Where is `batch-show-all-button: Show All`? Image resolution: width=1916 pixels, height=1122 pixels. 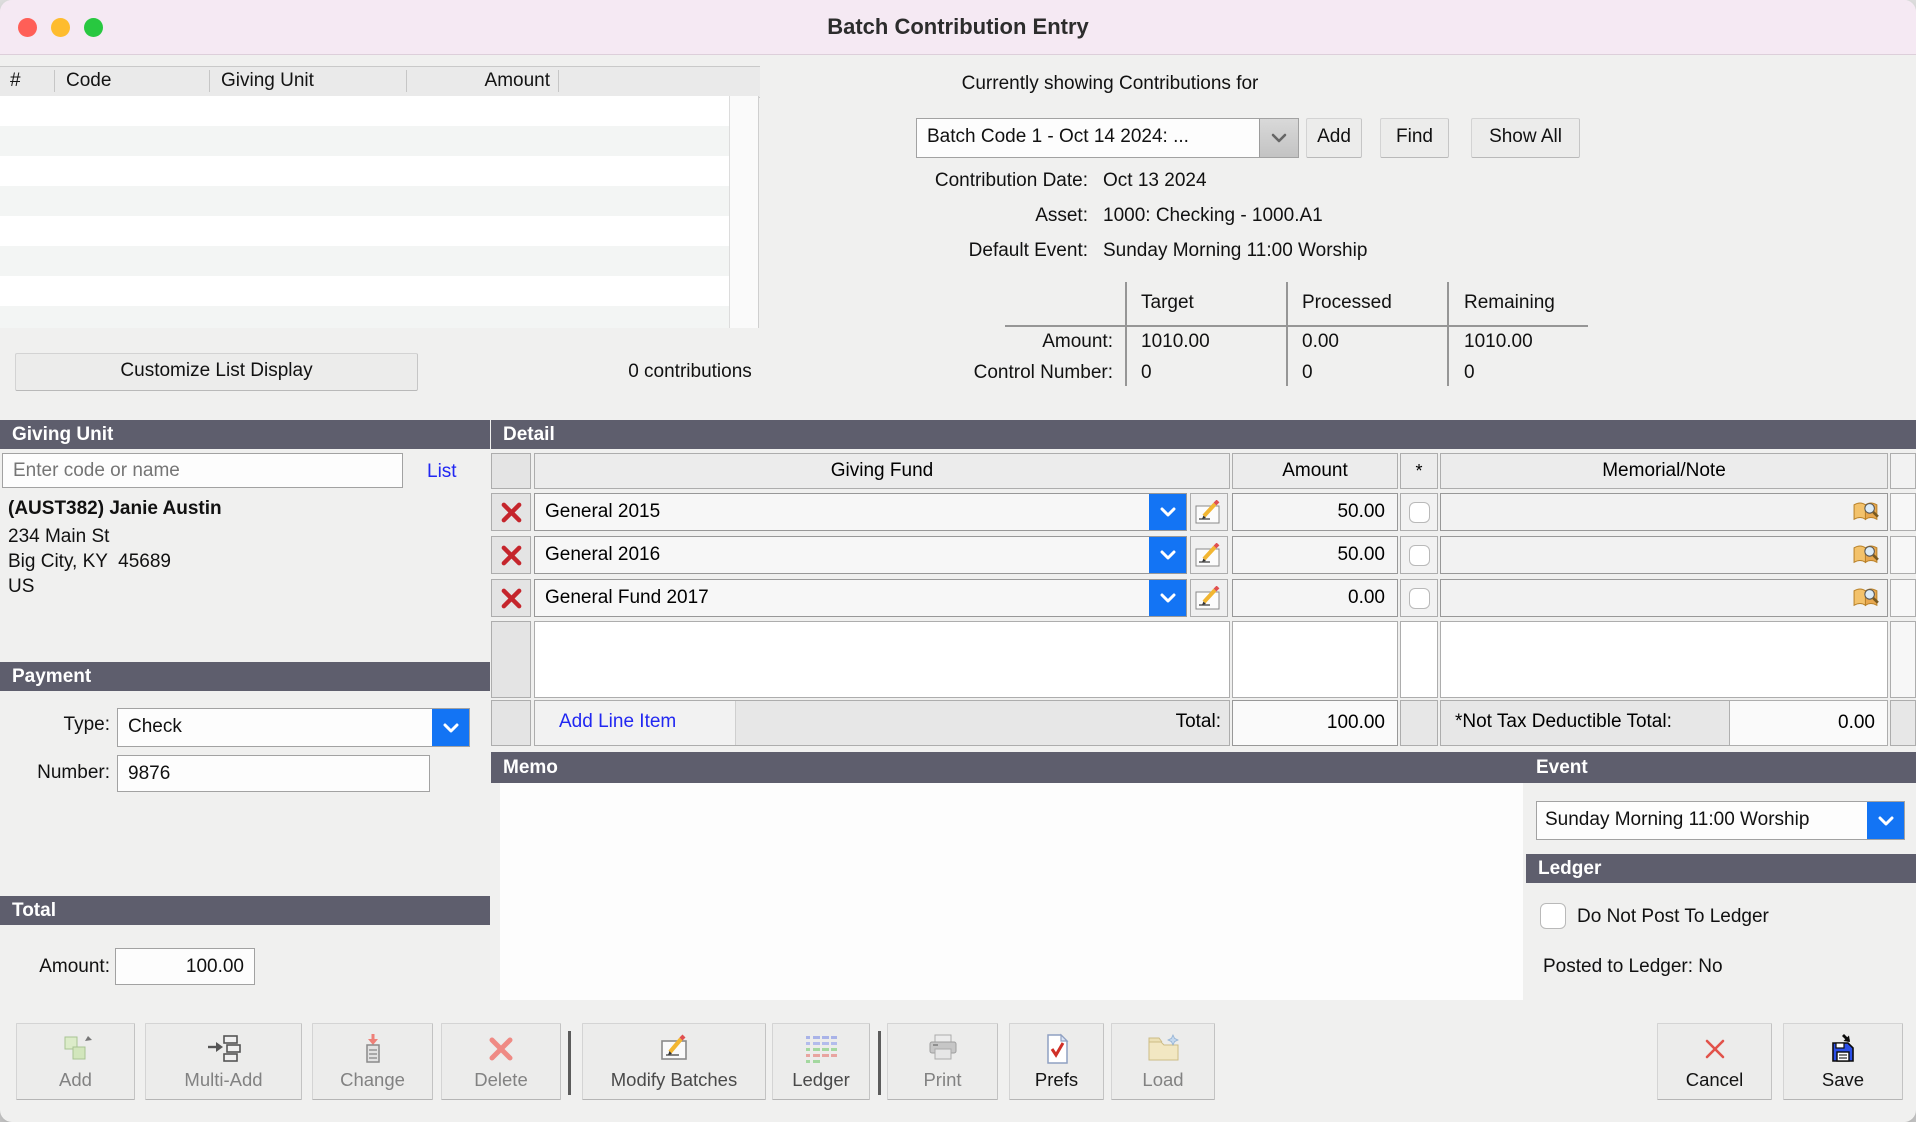 batch-show-all-button: Show All is located at coordinates (1525, 138).